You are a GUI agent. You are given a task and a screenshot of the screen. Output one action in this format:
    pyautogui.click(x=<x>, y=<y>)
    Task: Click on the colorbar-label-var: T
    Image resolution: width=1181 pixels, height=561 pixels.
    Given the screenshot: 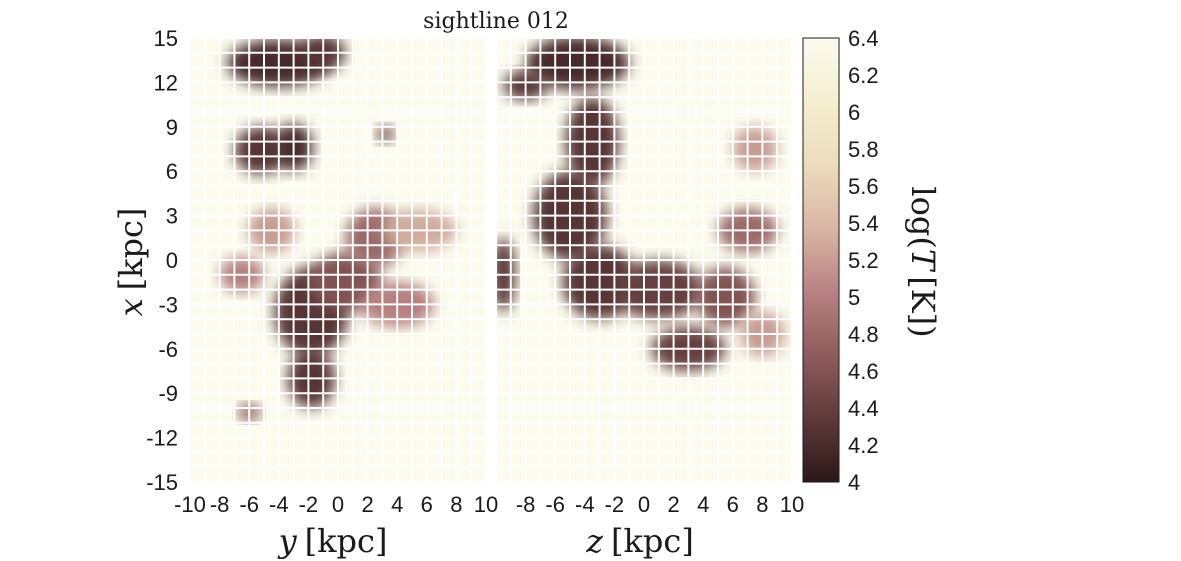 What is the action you would take?
    pyautogui.click(x=923, y=261)
    